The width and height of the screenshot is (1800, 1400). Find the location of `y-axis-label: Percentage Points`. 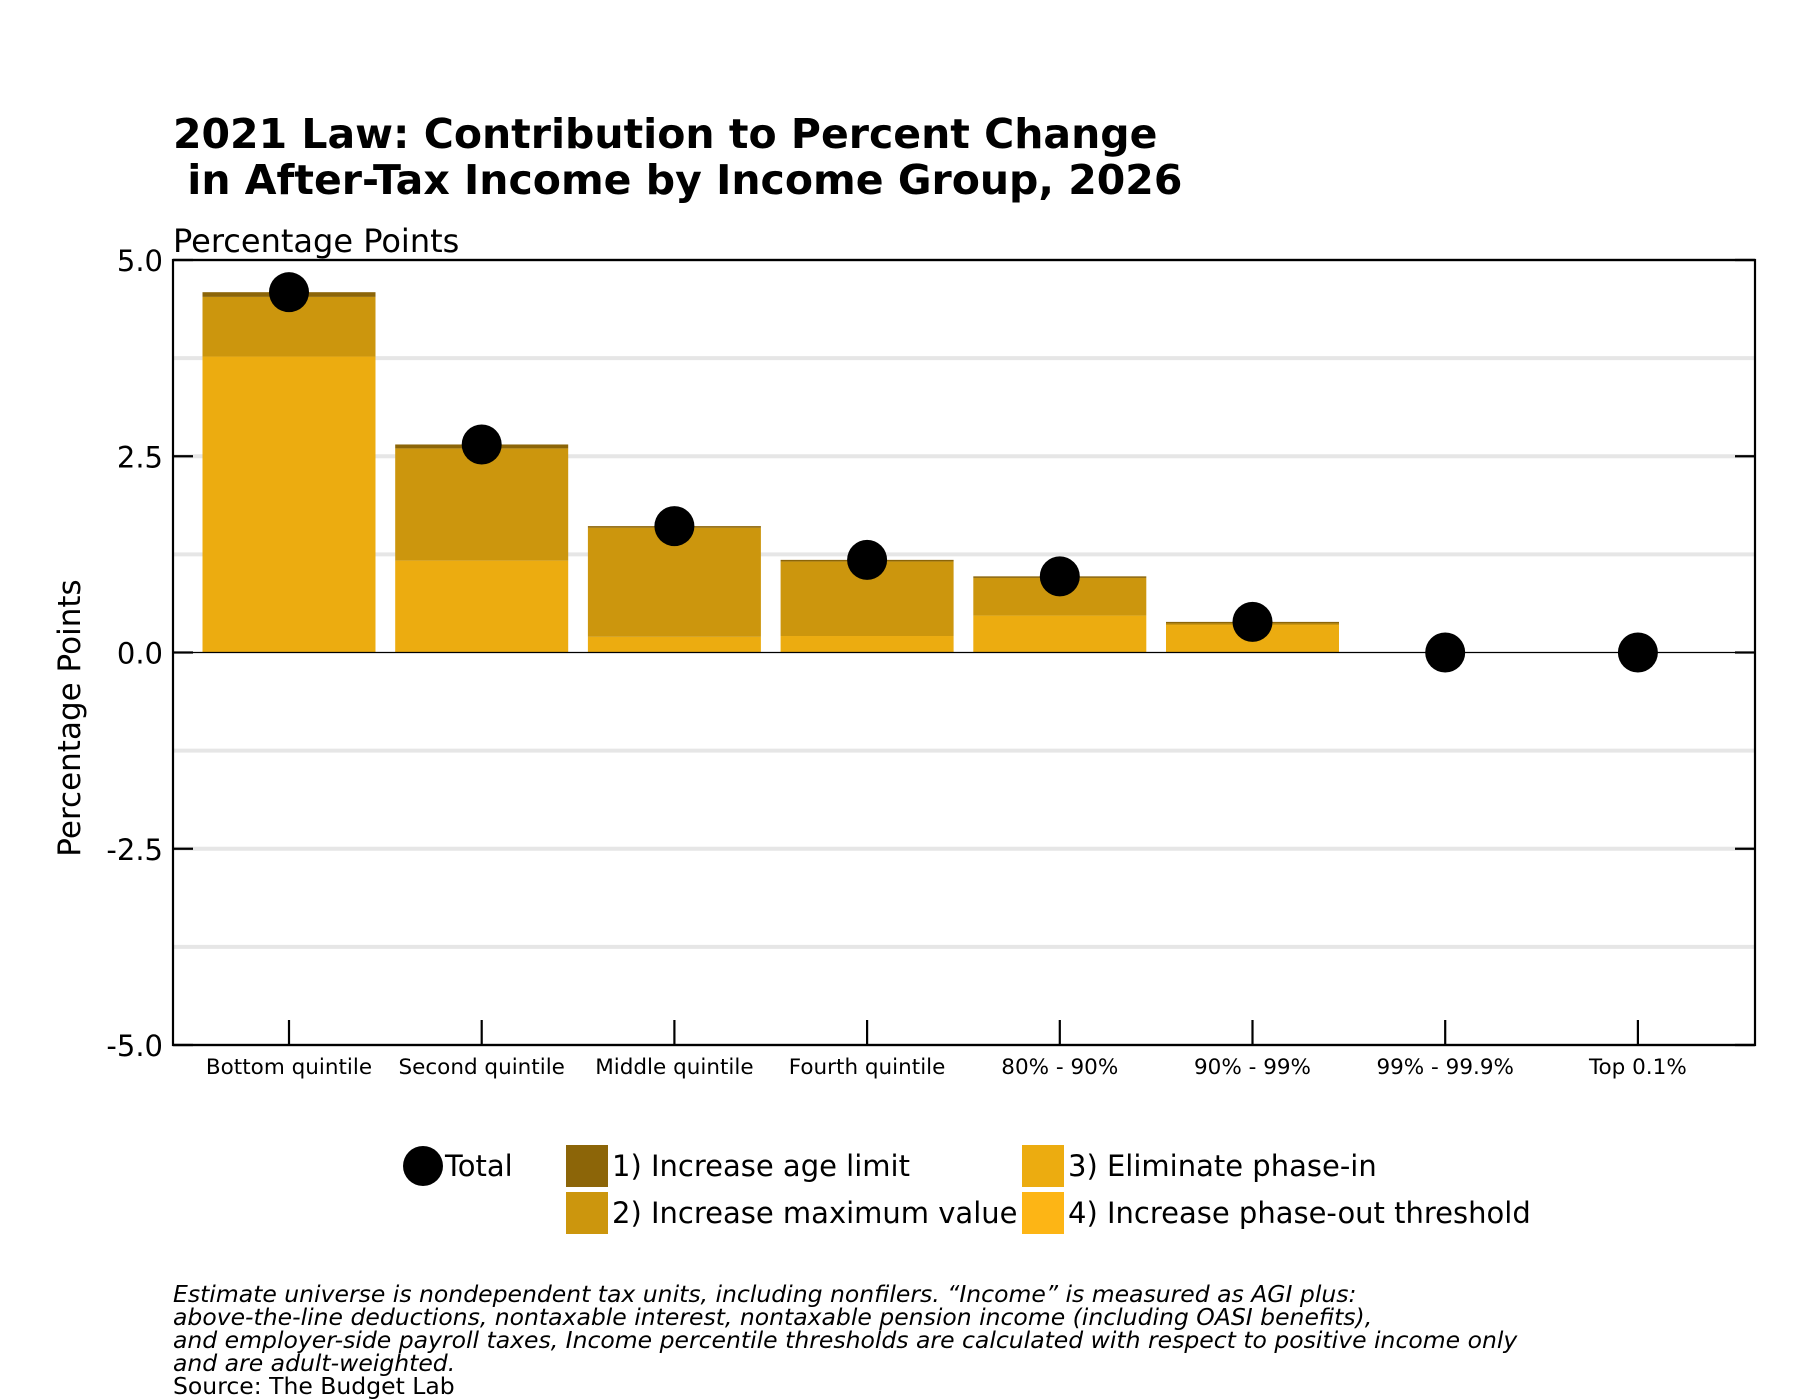

y-axis-label: Percentage Points is located at coordinates (70, 717).